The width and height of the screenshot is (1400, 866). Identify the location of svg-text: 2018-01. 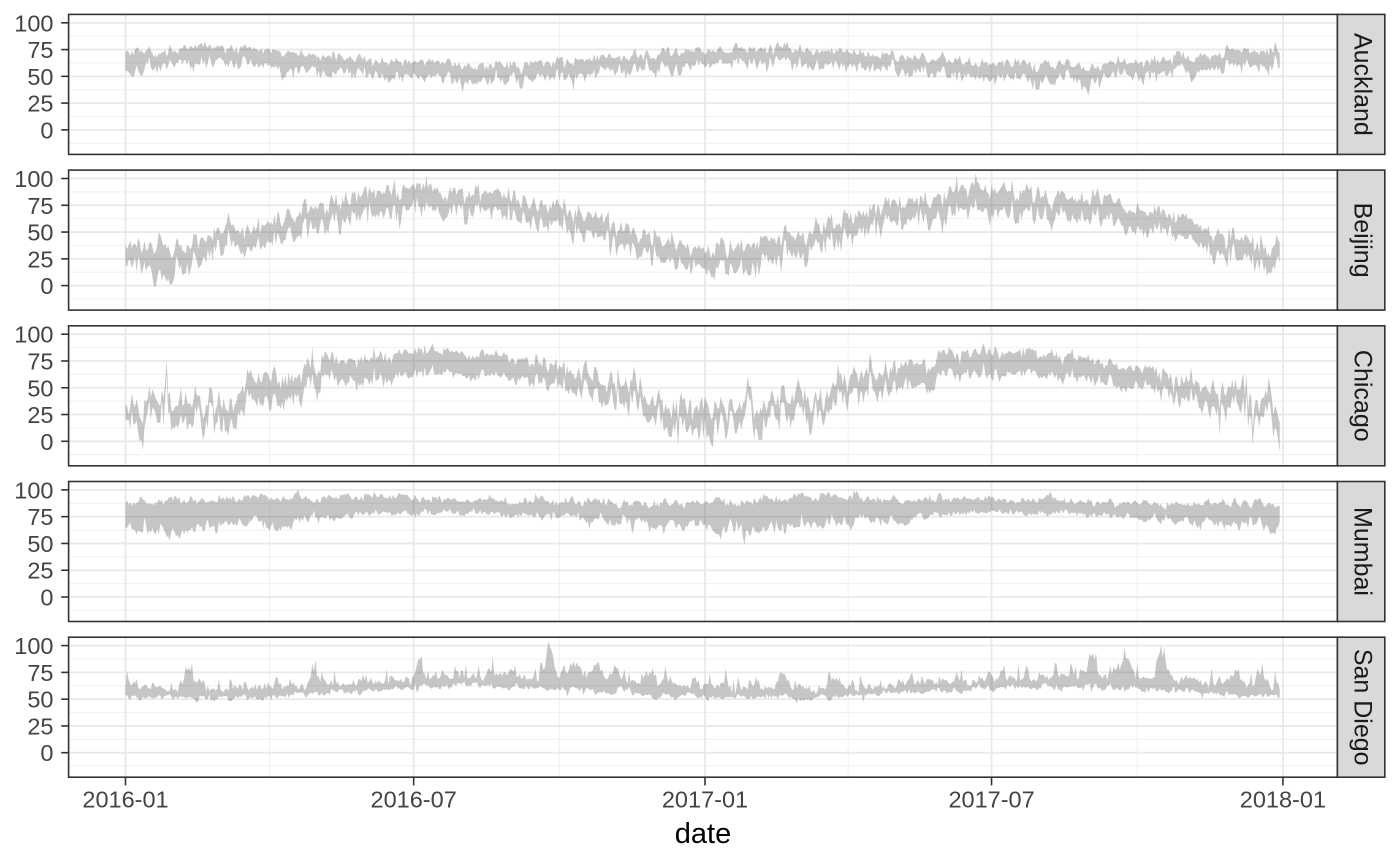
(1283, 800).